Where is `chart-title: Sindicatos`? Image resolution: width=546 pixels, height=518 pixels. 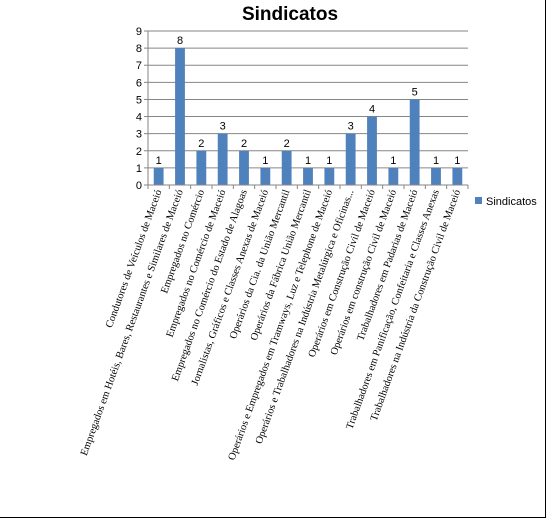
chart-title: Sindicatos is located at coordinates (290, 14).